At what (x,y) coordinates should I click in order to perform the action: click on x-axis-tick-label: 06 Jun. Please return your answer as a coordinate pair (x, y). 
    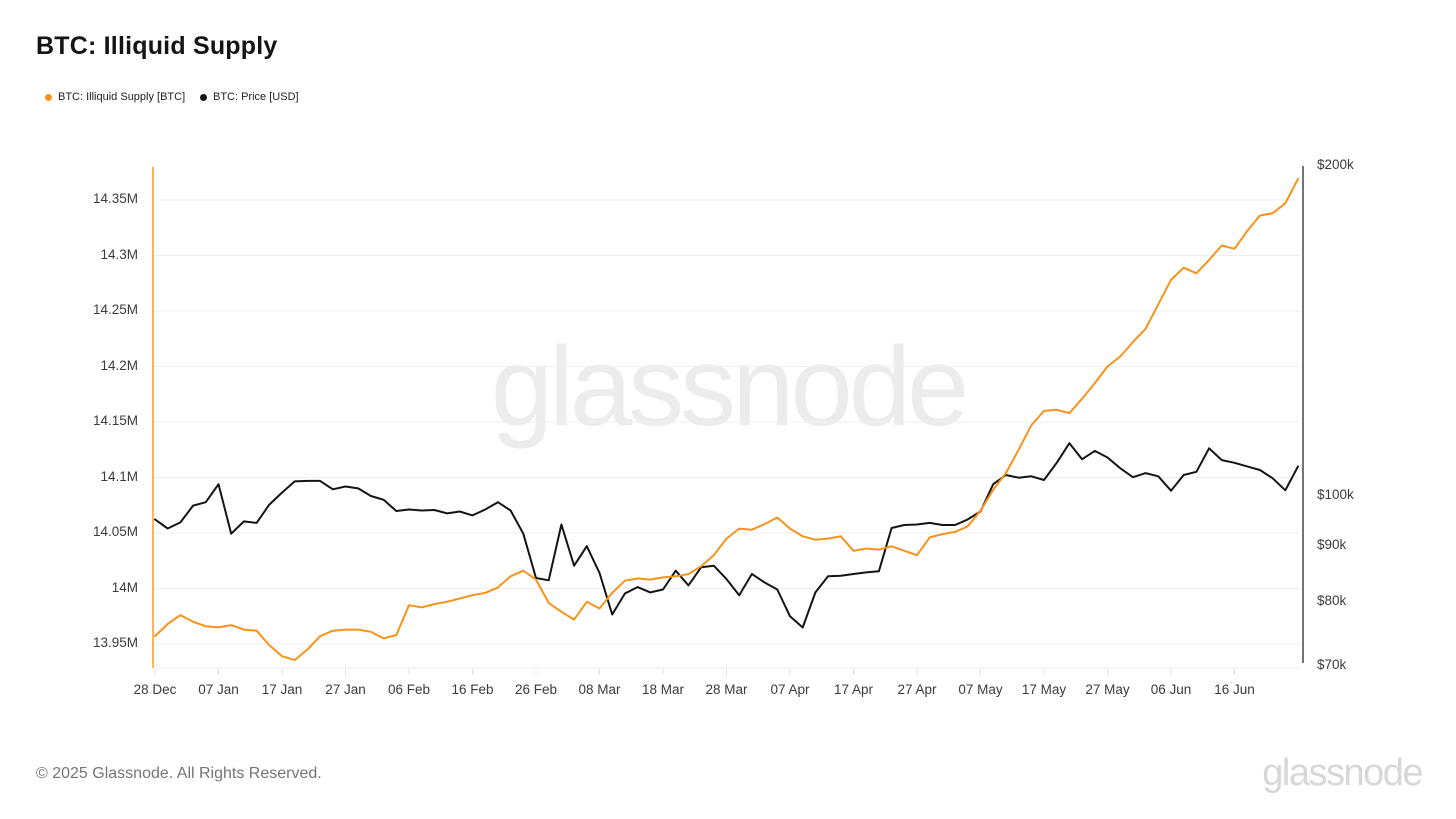
    Looking at the image, I should click on (1171, 689).